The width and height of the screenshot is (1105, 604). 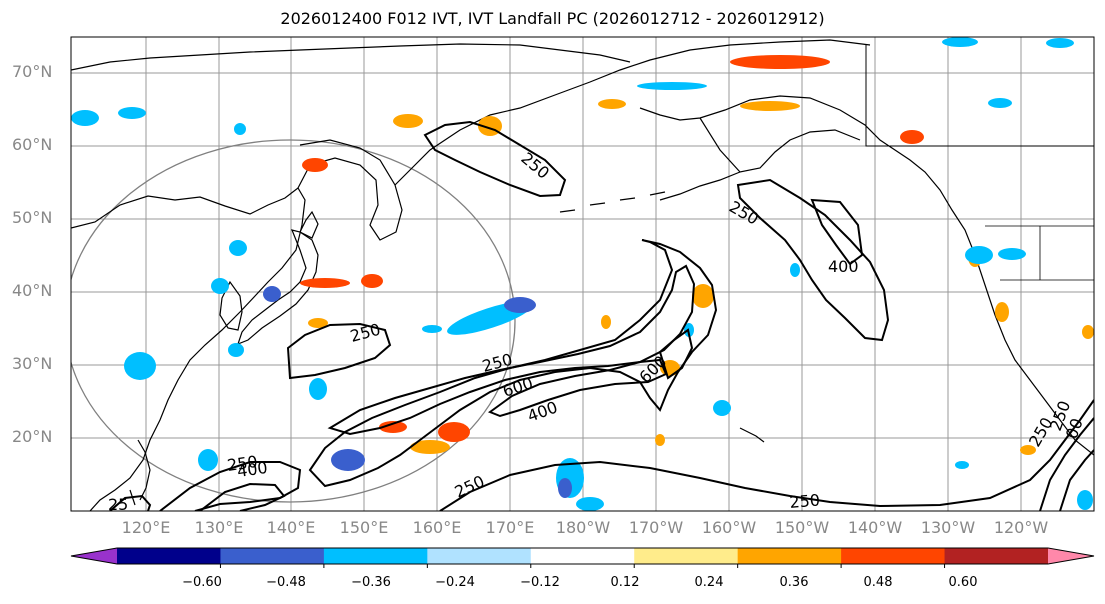 What do you see at coordinates (729, 527) in the screenshot?
I see `lon-label: 160°W` at bounding box center [729, 527].